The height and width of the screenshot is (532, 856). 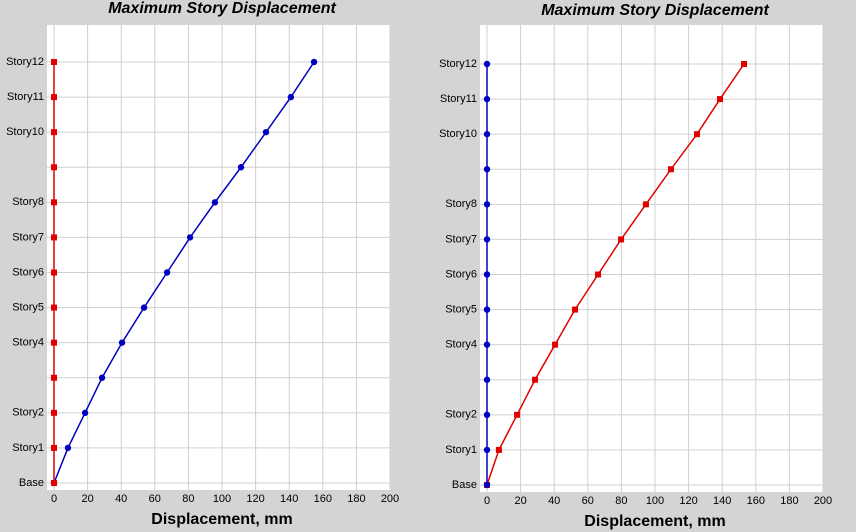 What do you see at coordinates (722, 501) in the screenshot?
I see `x-tick-label: 140` at bounding box center [722, 501].